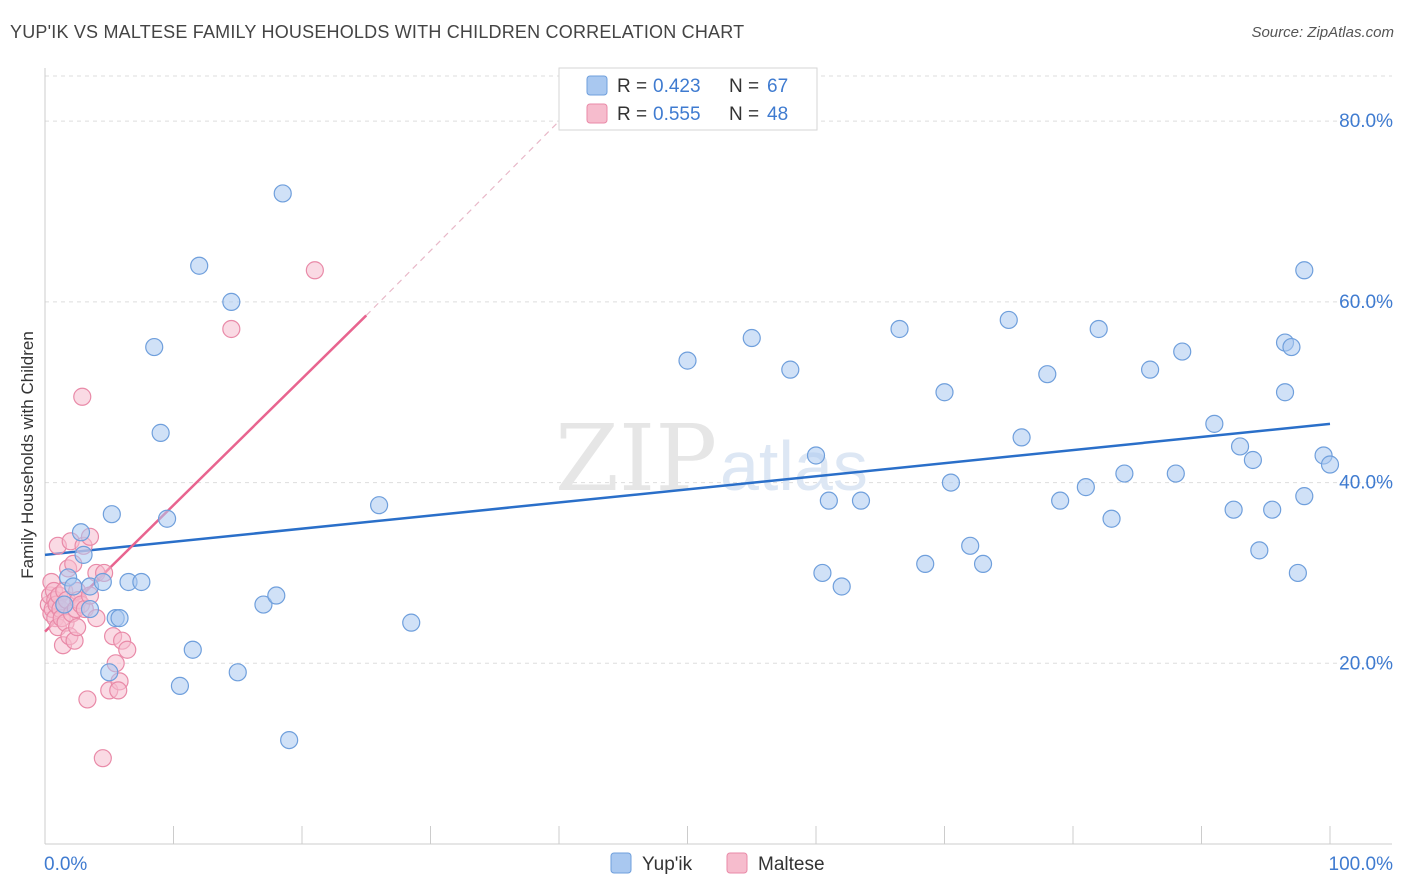 The width and height of the screenshot is (1406, 892). I want to click on correlation-legend: R = 0.423 N = 67 R = 0.555 N = 48, so click(688, 99).